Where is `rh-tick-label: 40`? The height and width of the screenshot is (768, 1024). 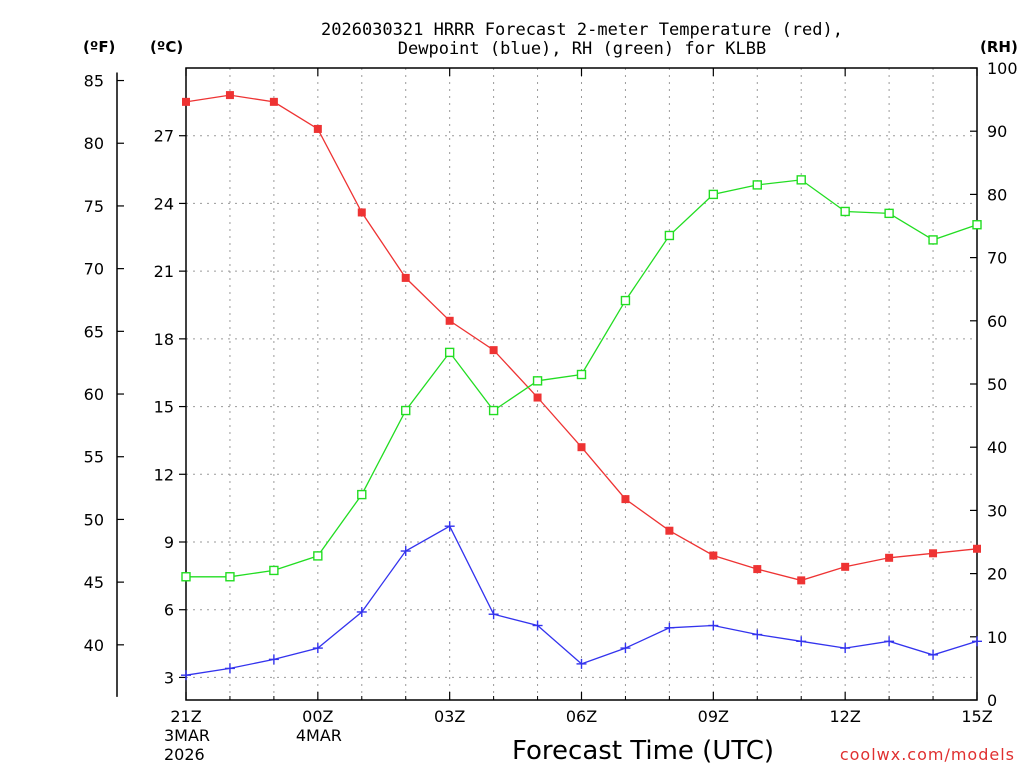
rh-tick-label: 40 is located at coordinates (997, 447).